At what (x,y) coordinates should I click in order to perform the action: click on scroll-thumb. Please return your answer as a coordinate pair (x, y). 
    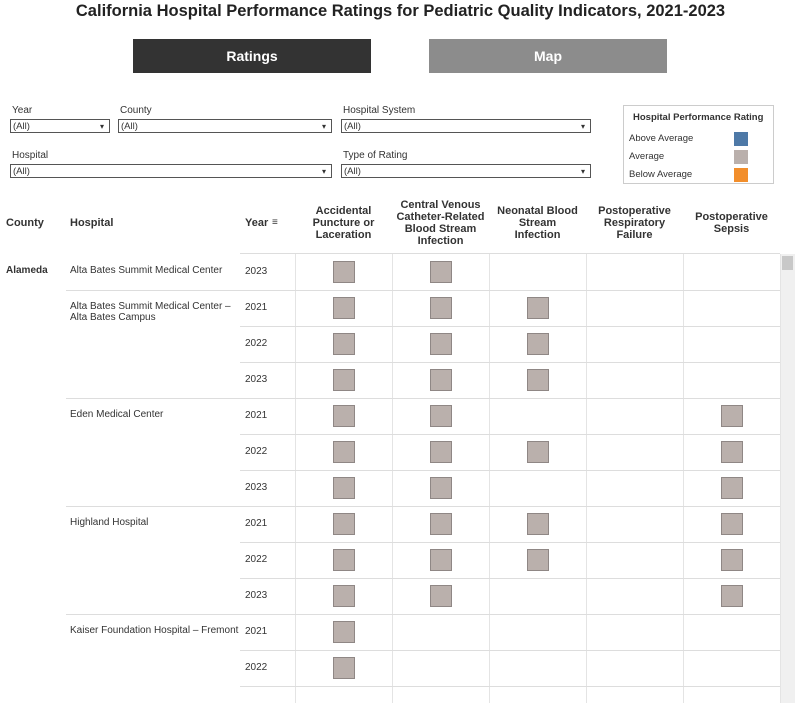
    Looking at the image, I should click on (787, 263).